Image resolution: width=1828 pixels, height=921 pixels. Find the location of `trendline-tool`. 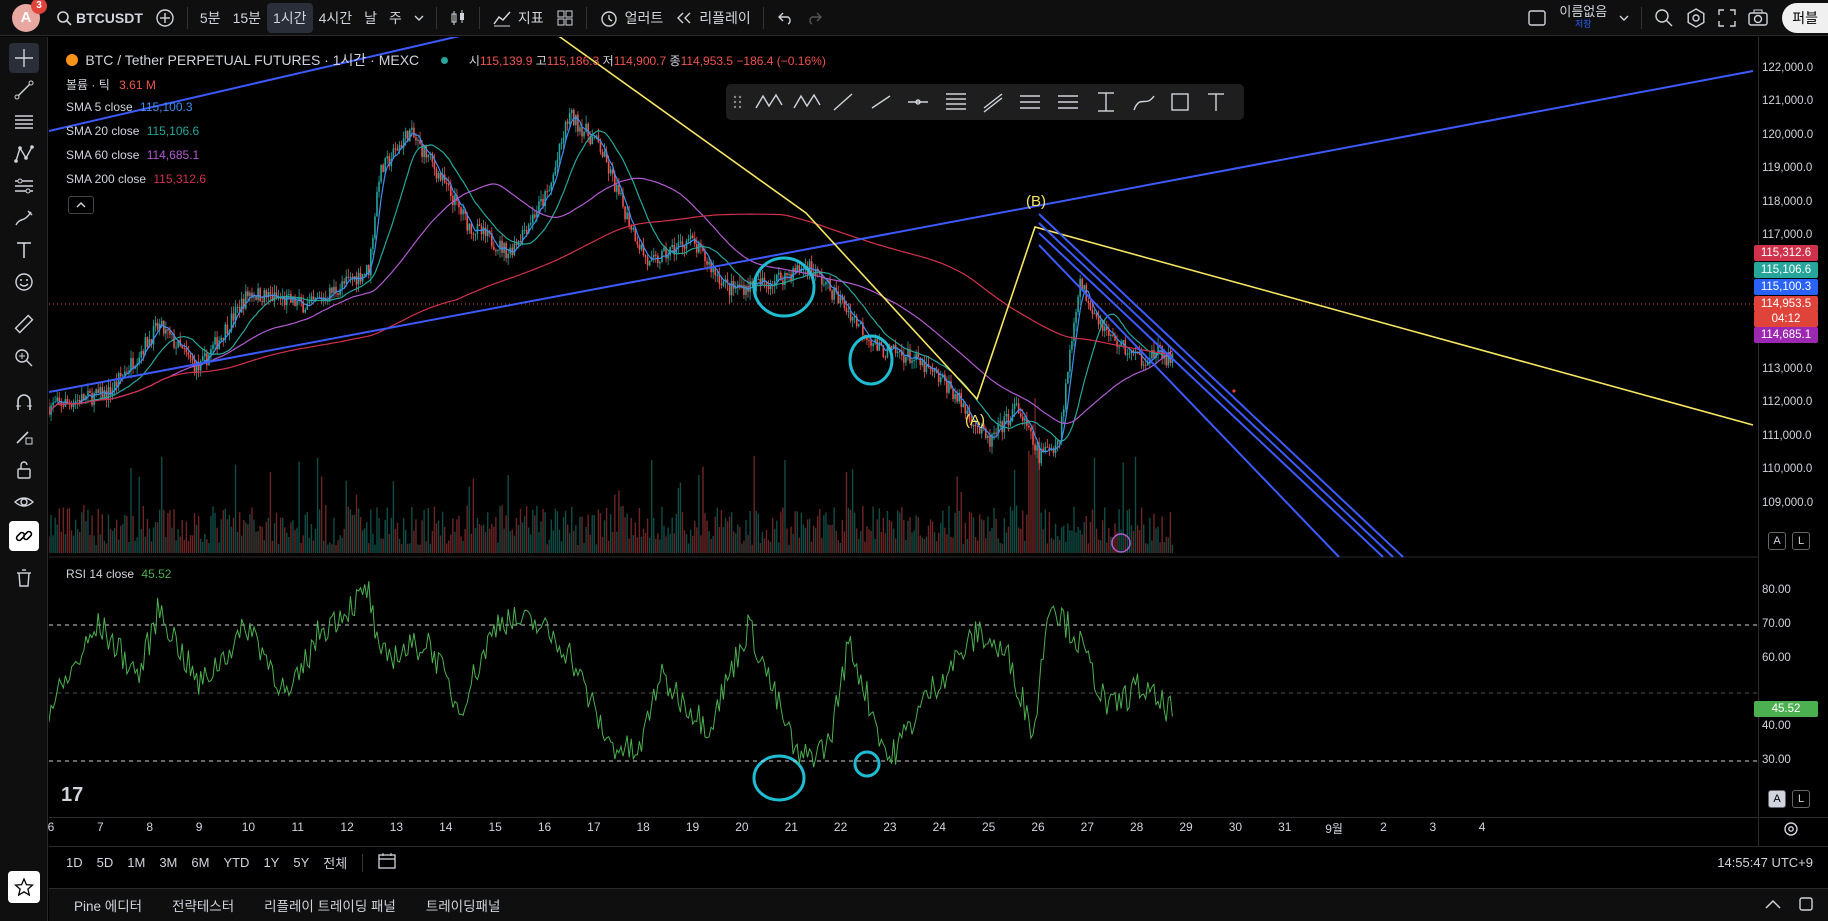

trendline-tool is located at coordinates (24, 90).